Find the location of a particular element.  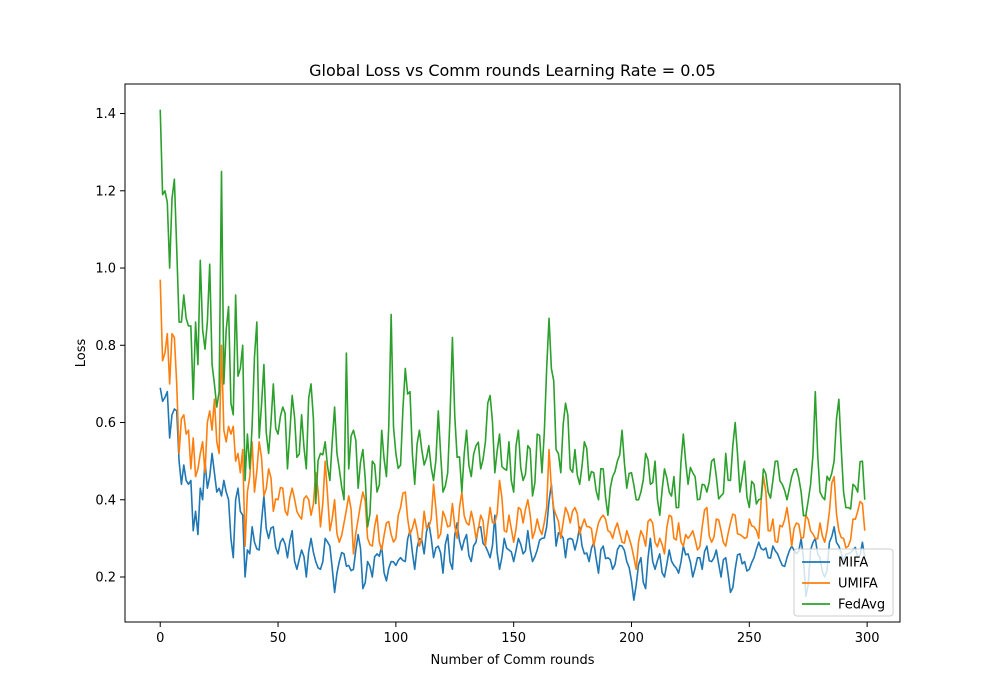

x-axis-ticks: 0 50 100 150 200 250 300 is located at coordinates (518, 634).